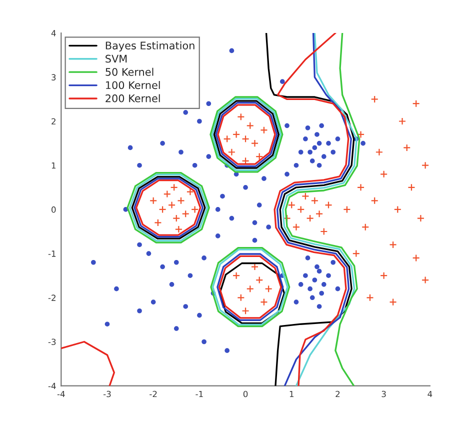 The height and width of the screenshot is (435, 474). Describe the element at coordinates (153, 394) in the screenshot. I see `x-tick-label: -2` at that location.